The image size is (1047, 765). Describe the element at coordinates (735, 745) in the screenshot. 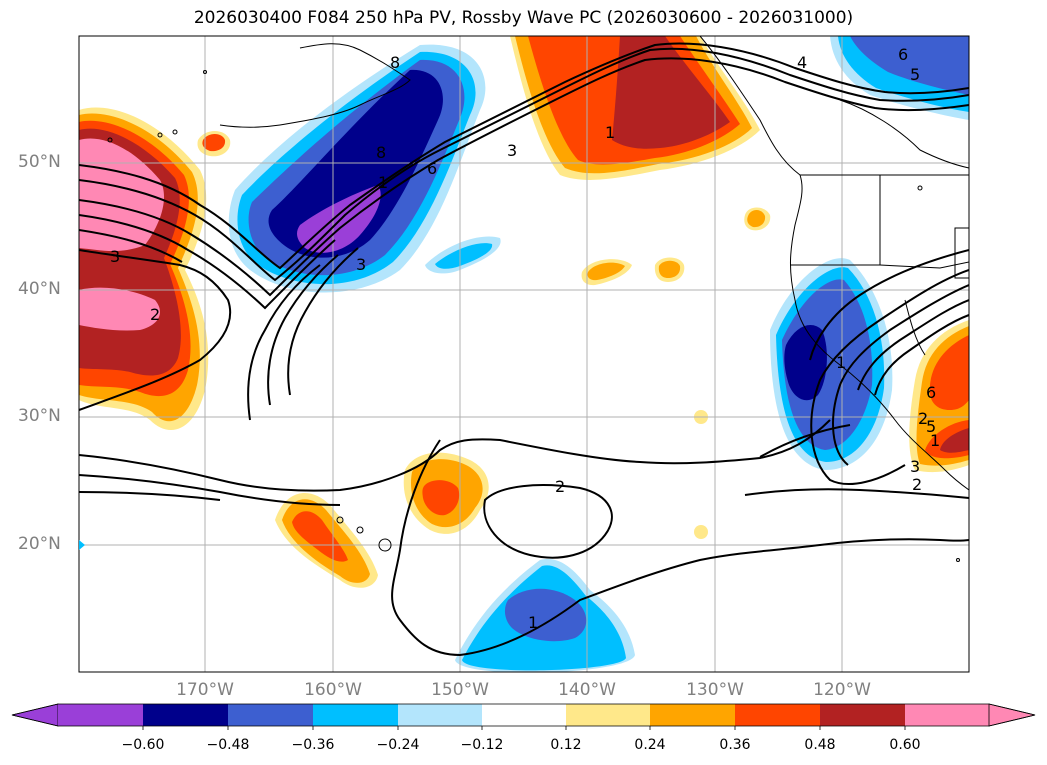

I see `colorbar-tick-label: 0.36` at that location.